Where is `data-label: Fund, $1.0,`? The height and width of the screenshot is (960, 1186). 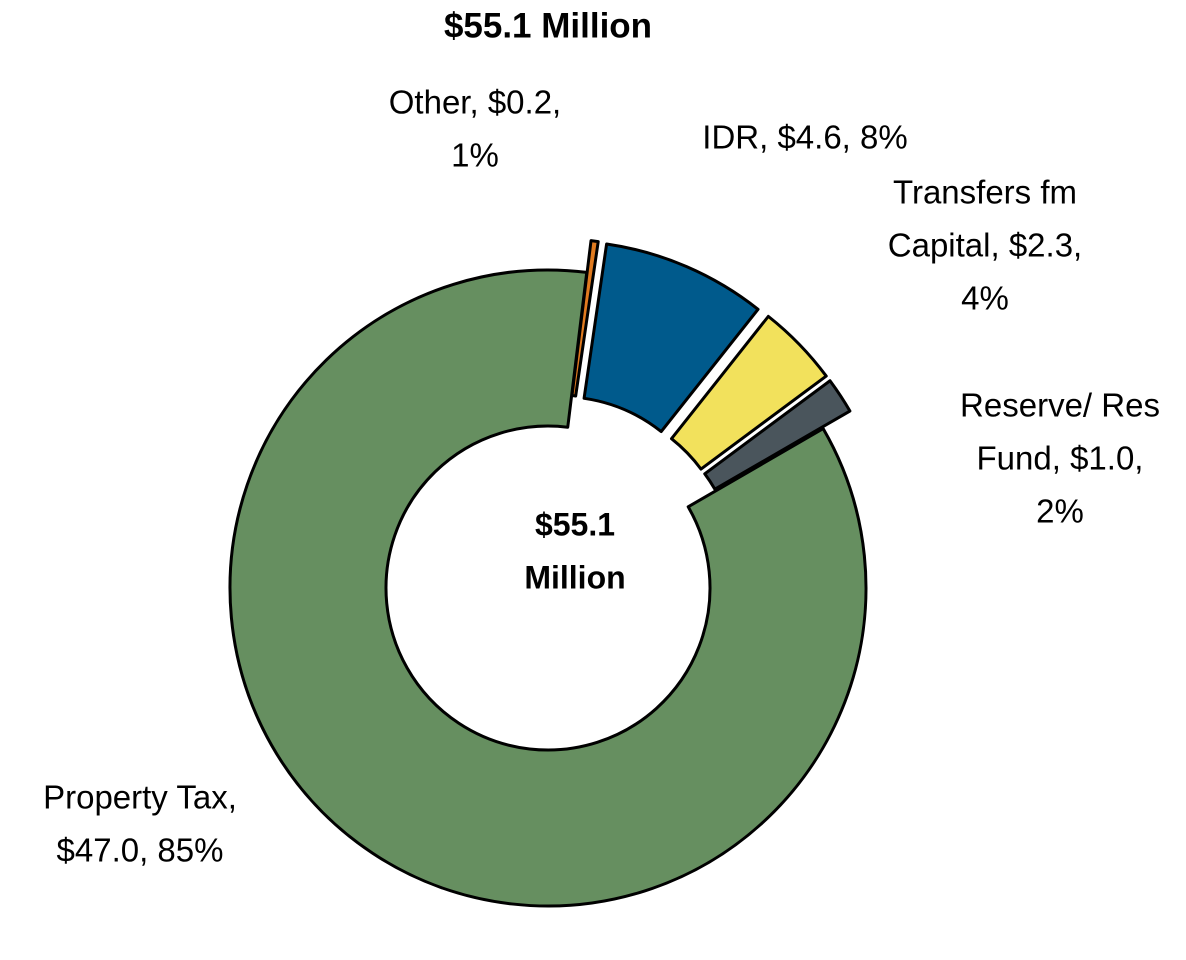 data-label: Fund, $1.0, is located at coordinates (1060, 458).